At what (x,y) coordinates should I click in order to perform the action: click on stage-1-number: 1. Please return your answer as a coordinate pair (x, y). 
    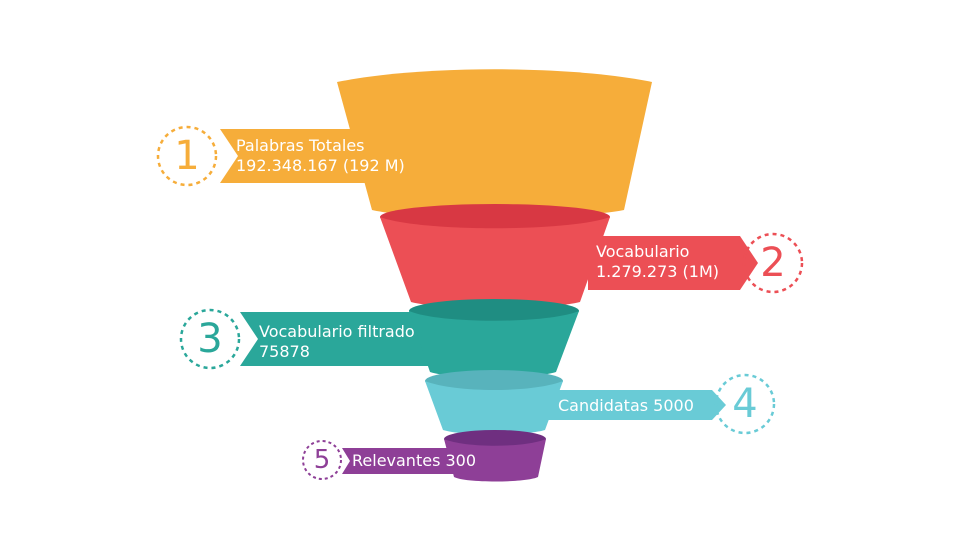
    Looking at the image, I should click on (187, 156).